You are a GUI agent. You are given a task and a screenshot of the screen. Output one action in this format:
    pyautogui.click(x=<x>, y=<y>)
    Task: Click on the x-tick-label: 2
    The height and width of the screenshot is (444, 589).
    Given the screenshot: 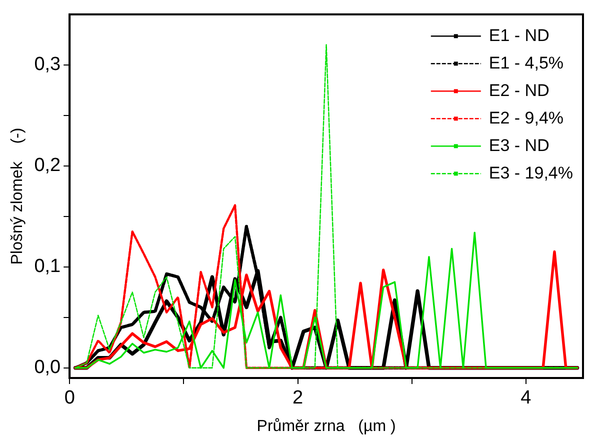 What is the action you would take?
    pyautogui.click(x=298, y=398)
    